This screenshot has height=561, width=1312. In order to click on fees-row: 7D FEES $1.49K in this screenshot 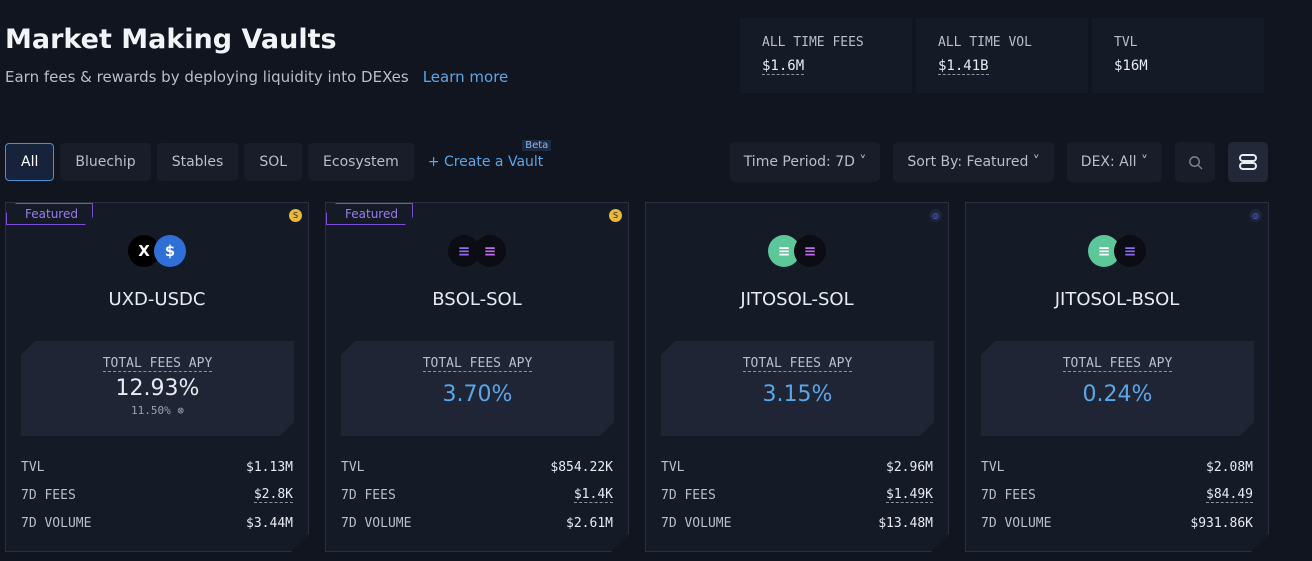, I will do `click(797, 495)`.